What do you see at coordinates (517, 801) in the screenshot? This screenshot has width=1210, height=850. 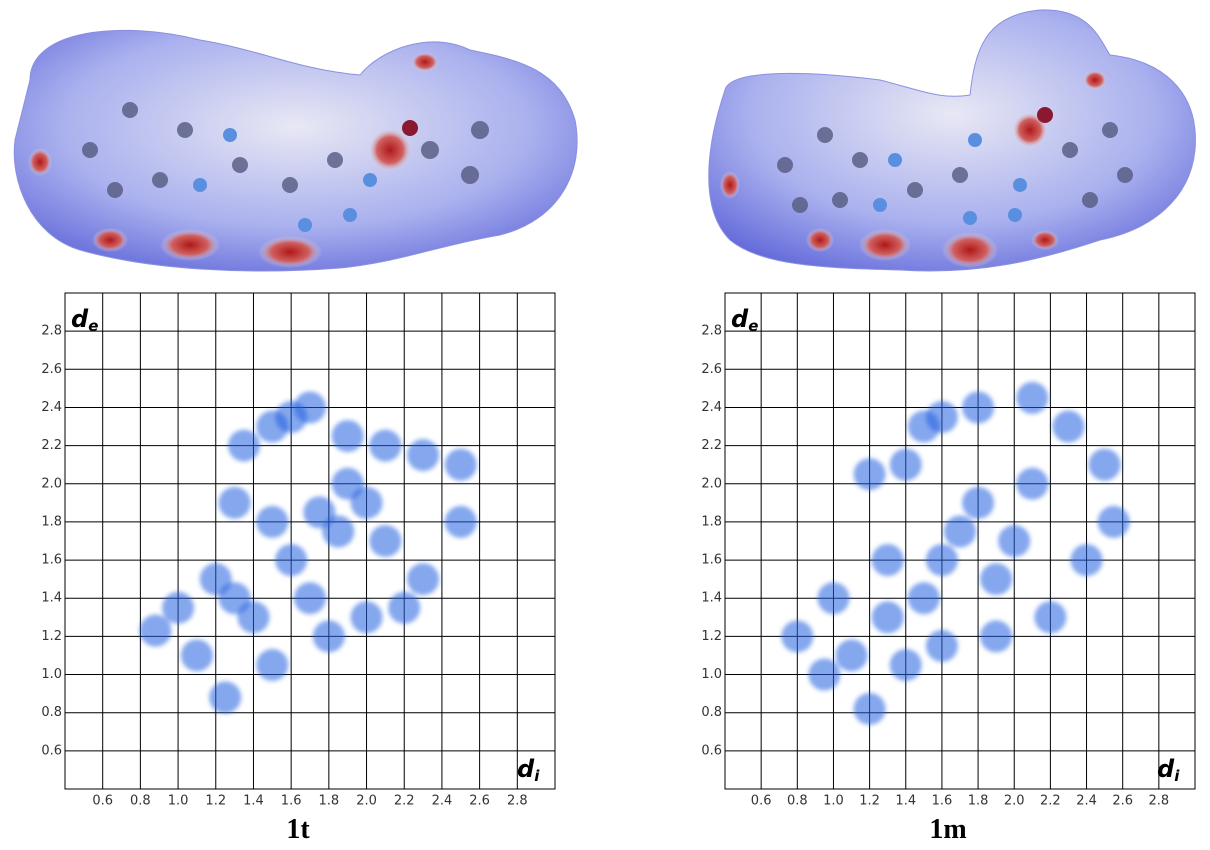 I see `x-tick-label: 2.8` at bounding box center [517, 801].